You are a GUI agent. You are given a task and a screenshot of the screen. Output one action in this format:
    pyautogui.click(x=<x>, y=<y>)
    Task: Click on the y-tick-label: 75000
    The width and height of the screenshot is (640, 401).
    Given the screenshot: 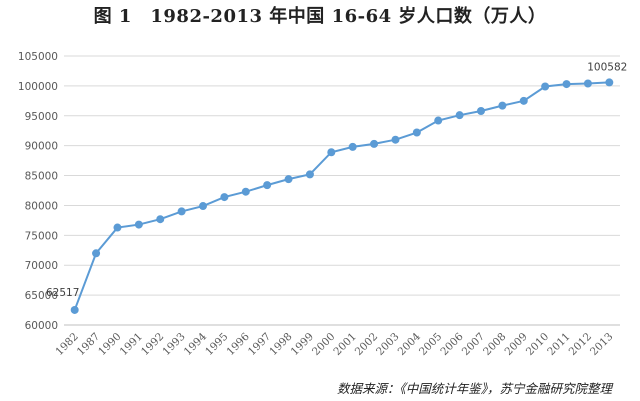 What is the action you would take?
    pyautogui.click(x=41, y=236)
    